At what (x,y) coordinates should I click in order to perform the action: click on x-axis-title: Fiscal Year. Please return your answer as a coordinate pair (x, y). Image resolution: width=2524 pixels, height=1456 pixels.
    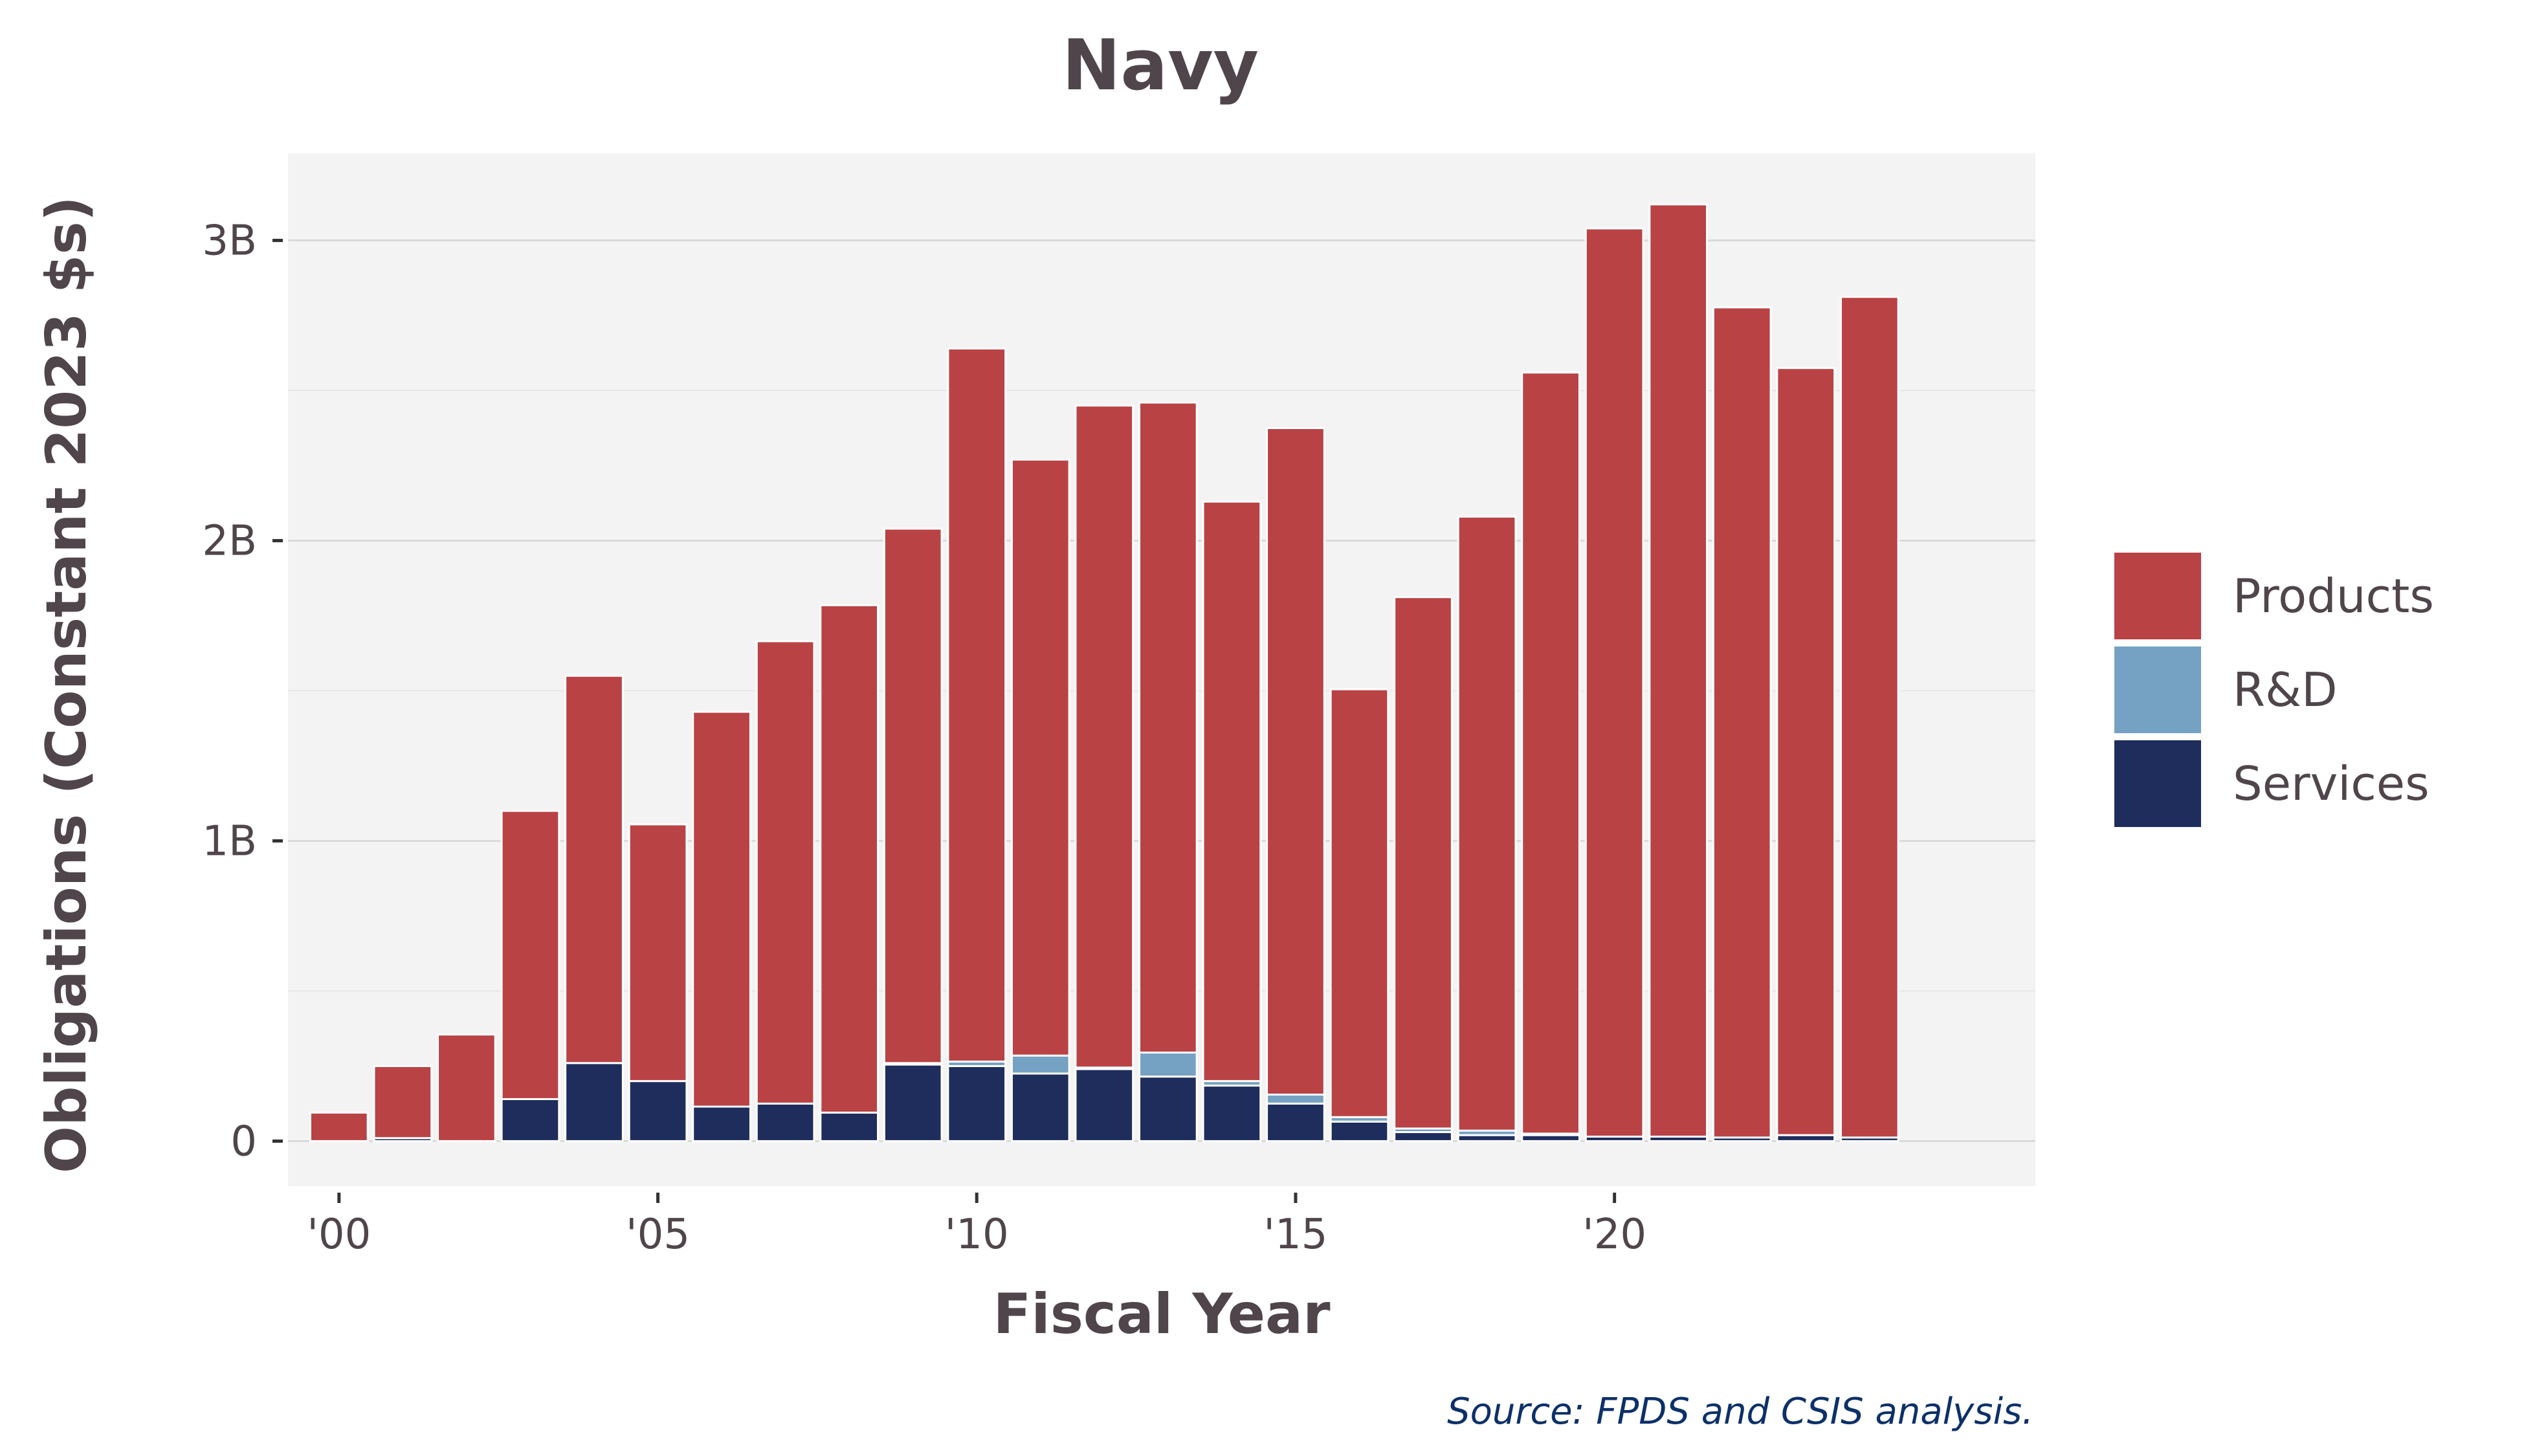
    Looking at the image, I should click on (1162, 1314).